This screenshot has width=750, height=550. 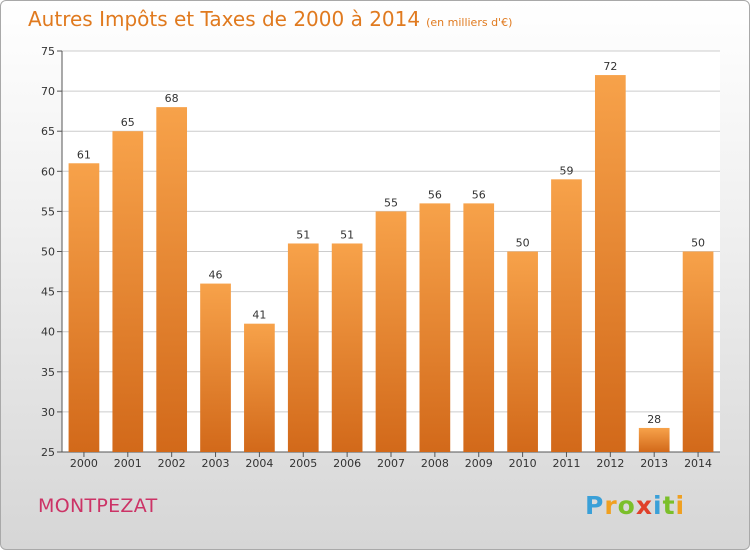 I want to click on x-tick-label: 2010, so click(x=523, y=463).